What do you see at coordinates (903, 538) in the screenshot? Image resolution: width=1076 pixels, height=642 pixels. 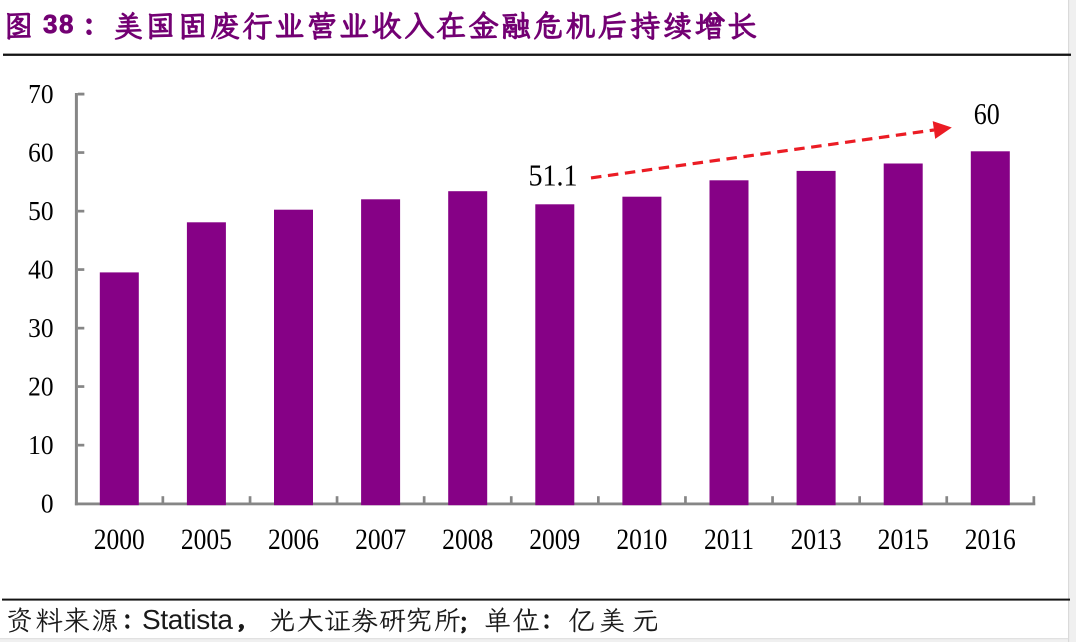 I see `svg-text: 2015` at bounding box center [903, 538].